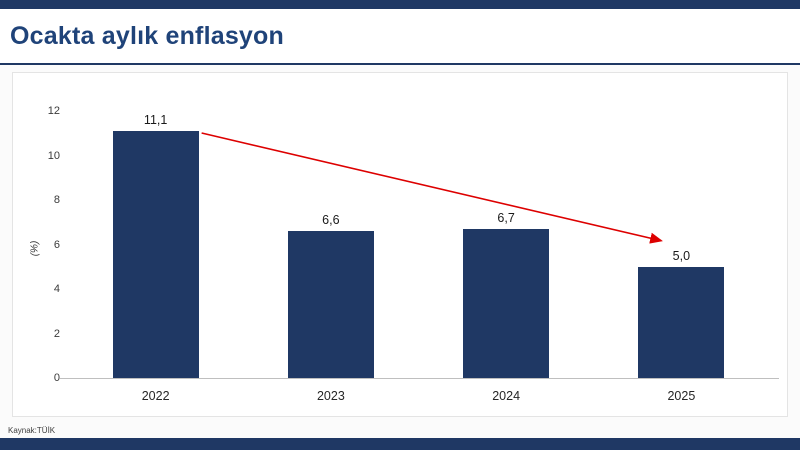  Describe the element at coordinates (331, 220) in the screenshot. I see `bar-value-label: 6,6` at that location.